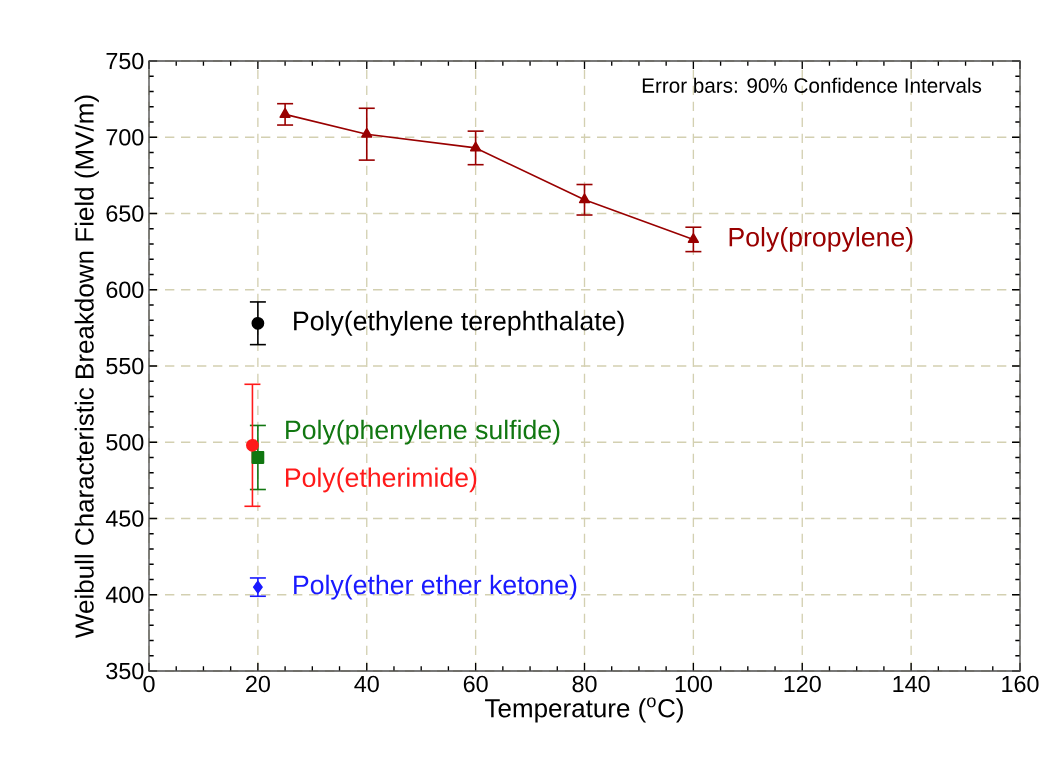 This screenshot has height=777, width=1050. What do you see at coordinates (802, 684) in the screenshot?
I see `x-tick-label: 120` at bounding box center [802, 684].